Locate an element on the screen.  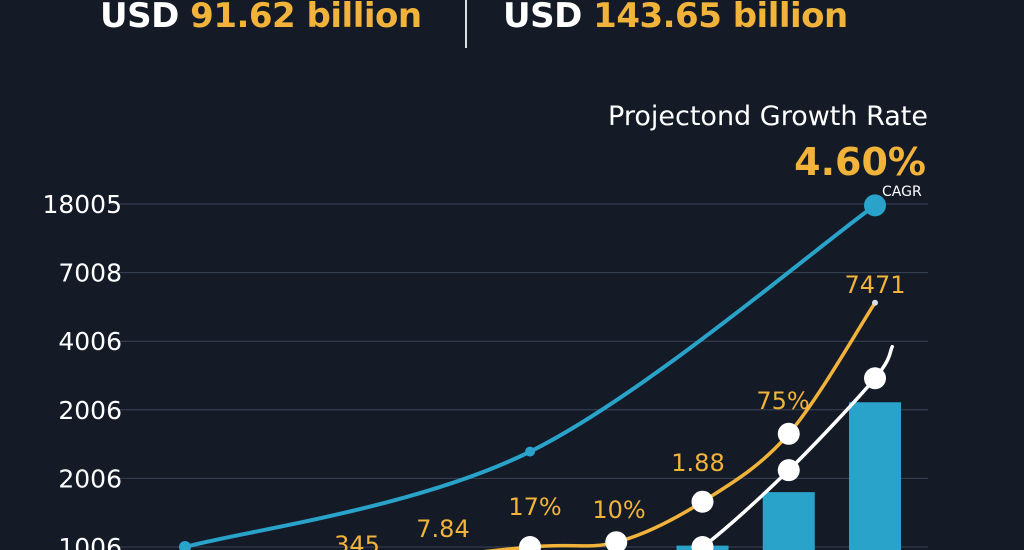
data-label: 75% is located at coordinates (782, 401).